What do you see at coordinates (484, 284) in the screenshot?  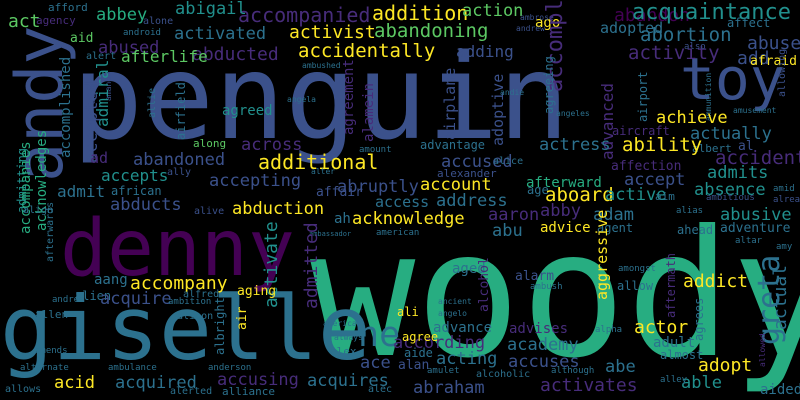 I see `cloud-word-alcohol: alcohol` at bounding box center [484, 284].